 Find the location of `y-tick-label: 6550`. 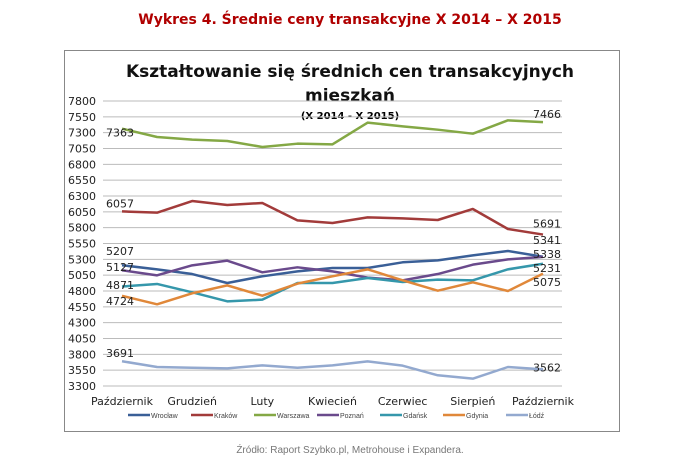

y-tick-label: 6550 is located at coordinates (82, 180).